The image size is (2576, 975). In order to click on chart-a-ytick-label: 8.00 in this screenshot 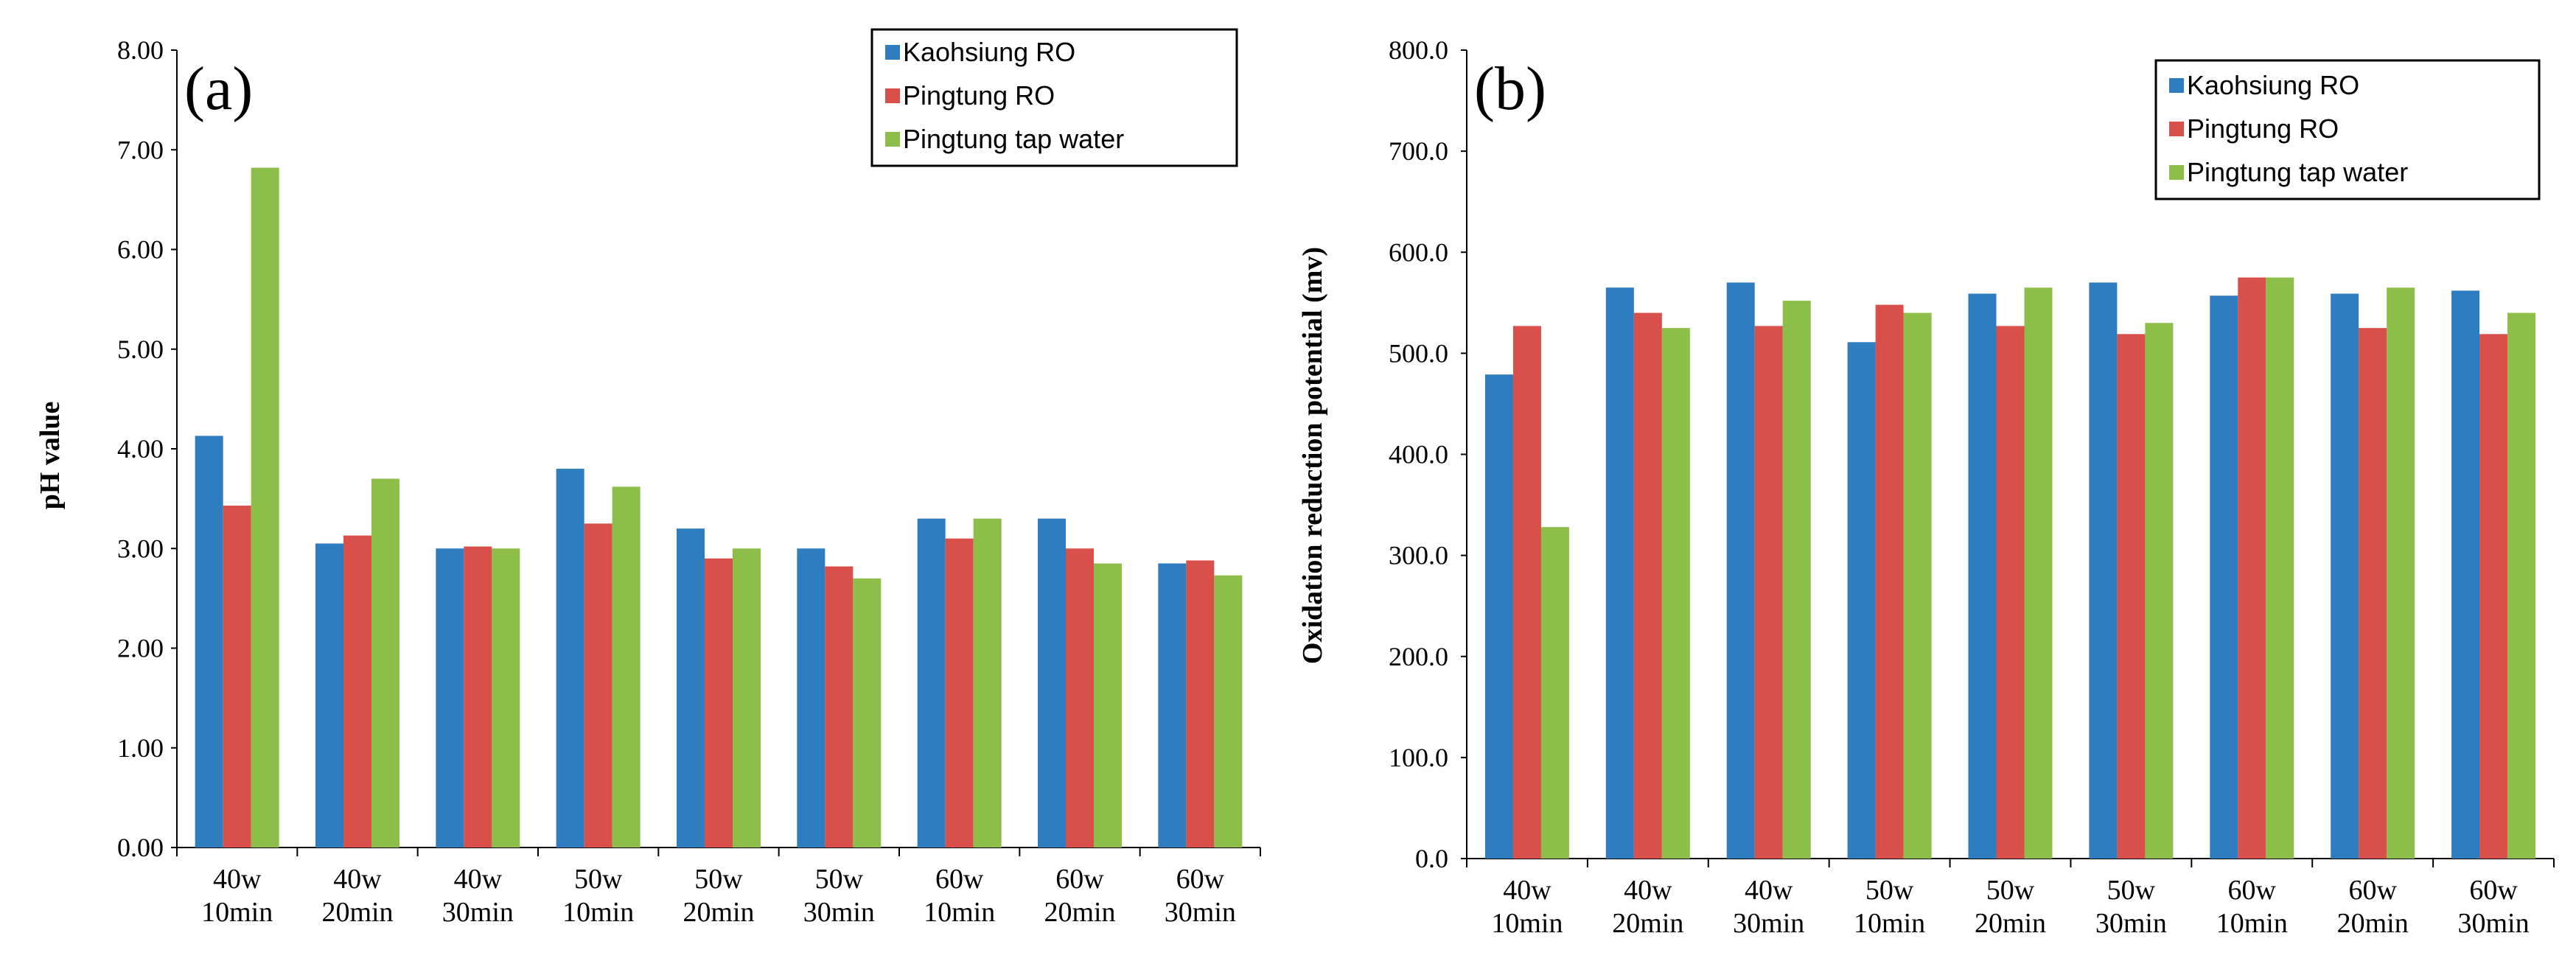, I will do `click(140, 50)`.